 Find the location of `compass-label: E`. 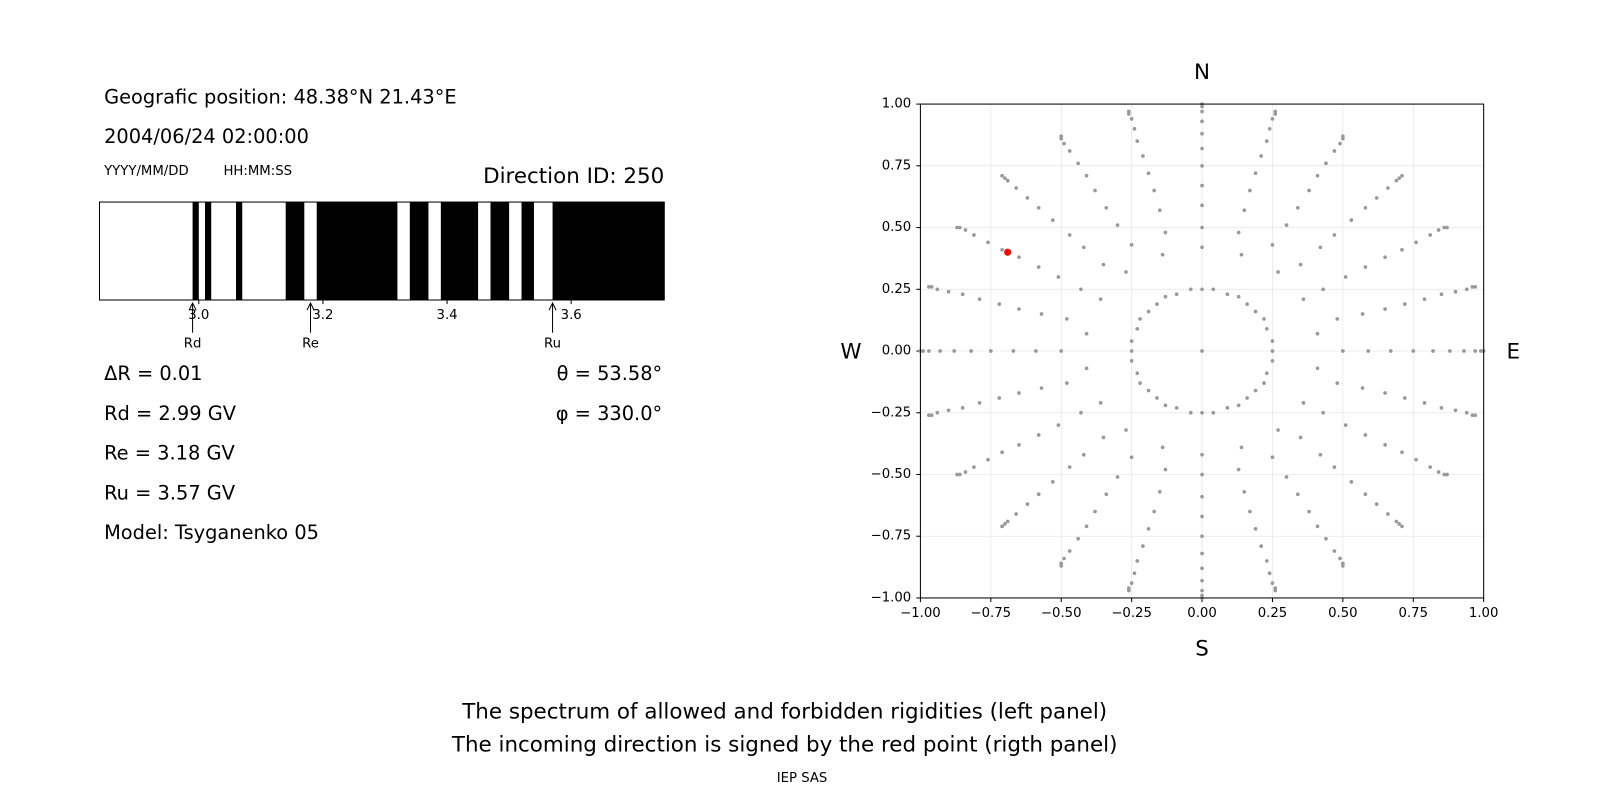

compass-label: E is located at coordinates (1513, 352).